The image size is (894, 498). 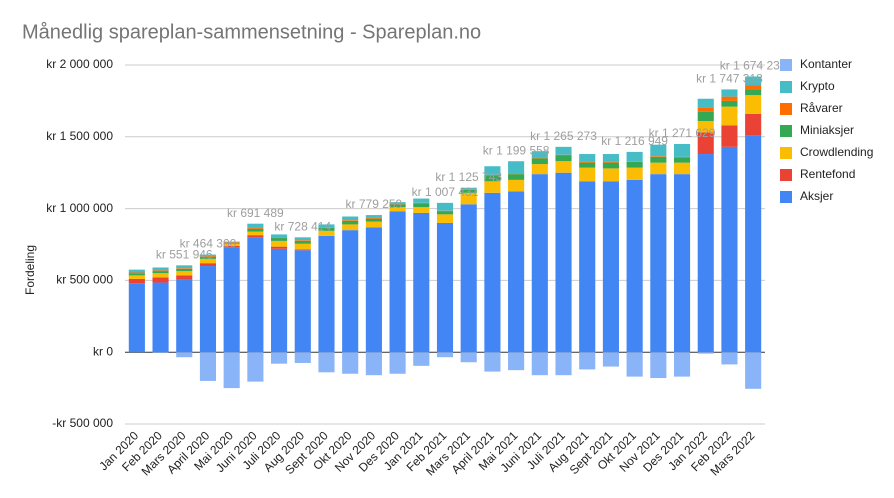 What do you see at coordinates (445, 192) in the screenshot?
I see `total-label: kr 1 007 431` at bounding box center [445, 192].